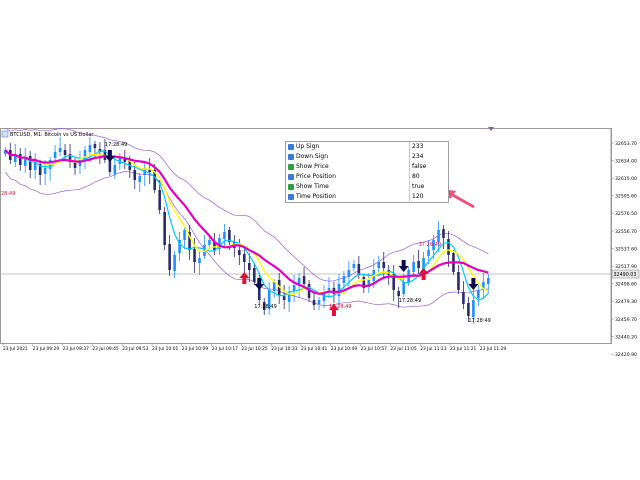 The image size is (640, 480). What do you see at coordinates (312, 156) in the screenshot?
I see `input-name: Down Sign` at bounding box center [312, 156].